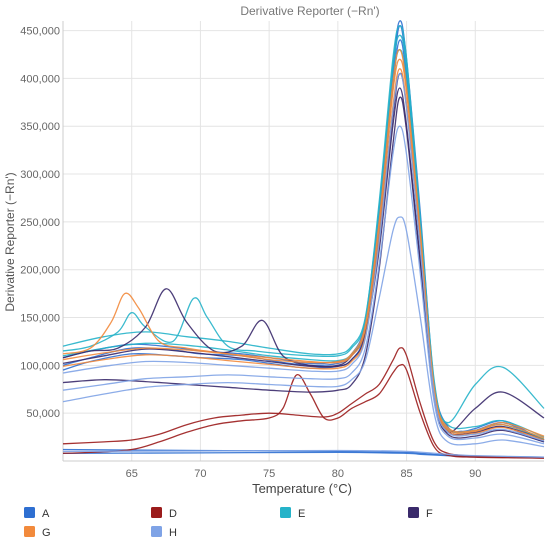 The width and height of the screenshot is (550, 547). I want to click on legend-label-d: D, so click(173, 514).